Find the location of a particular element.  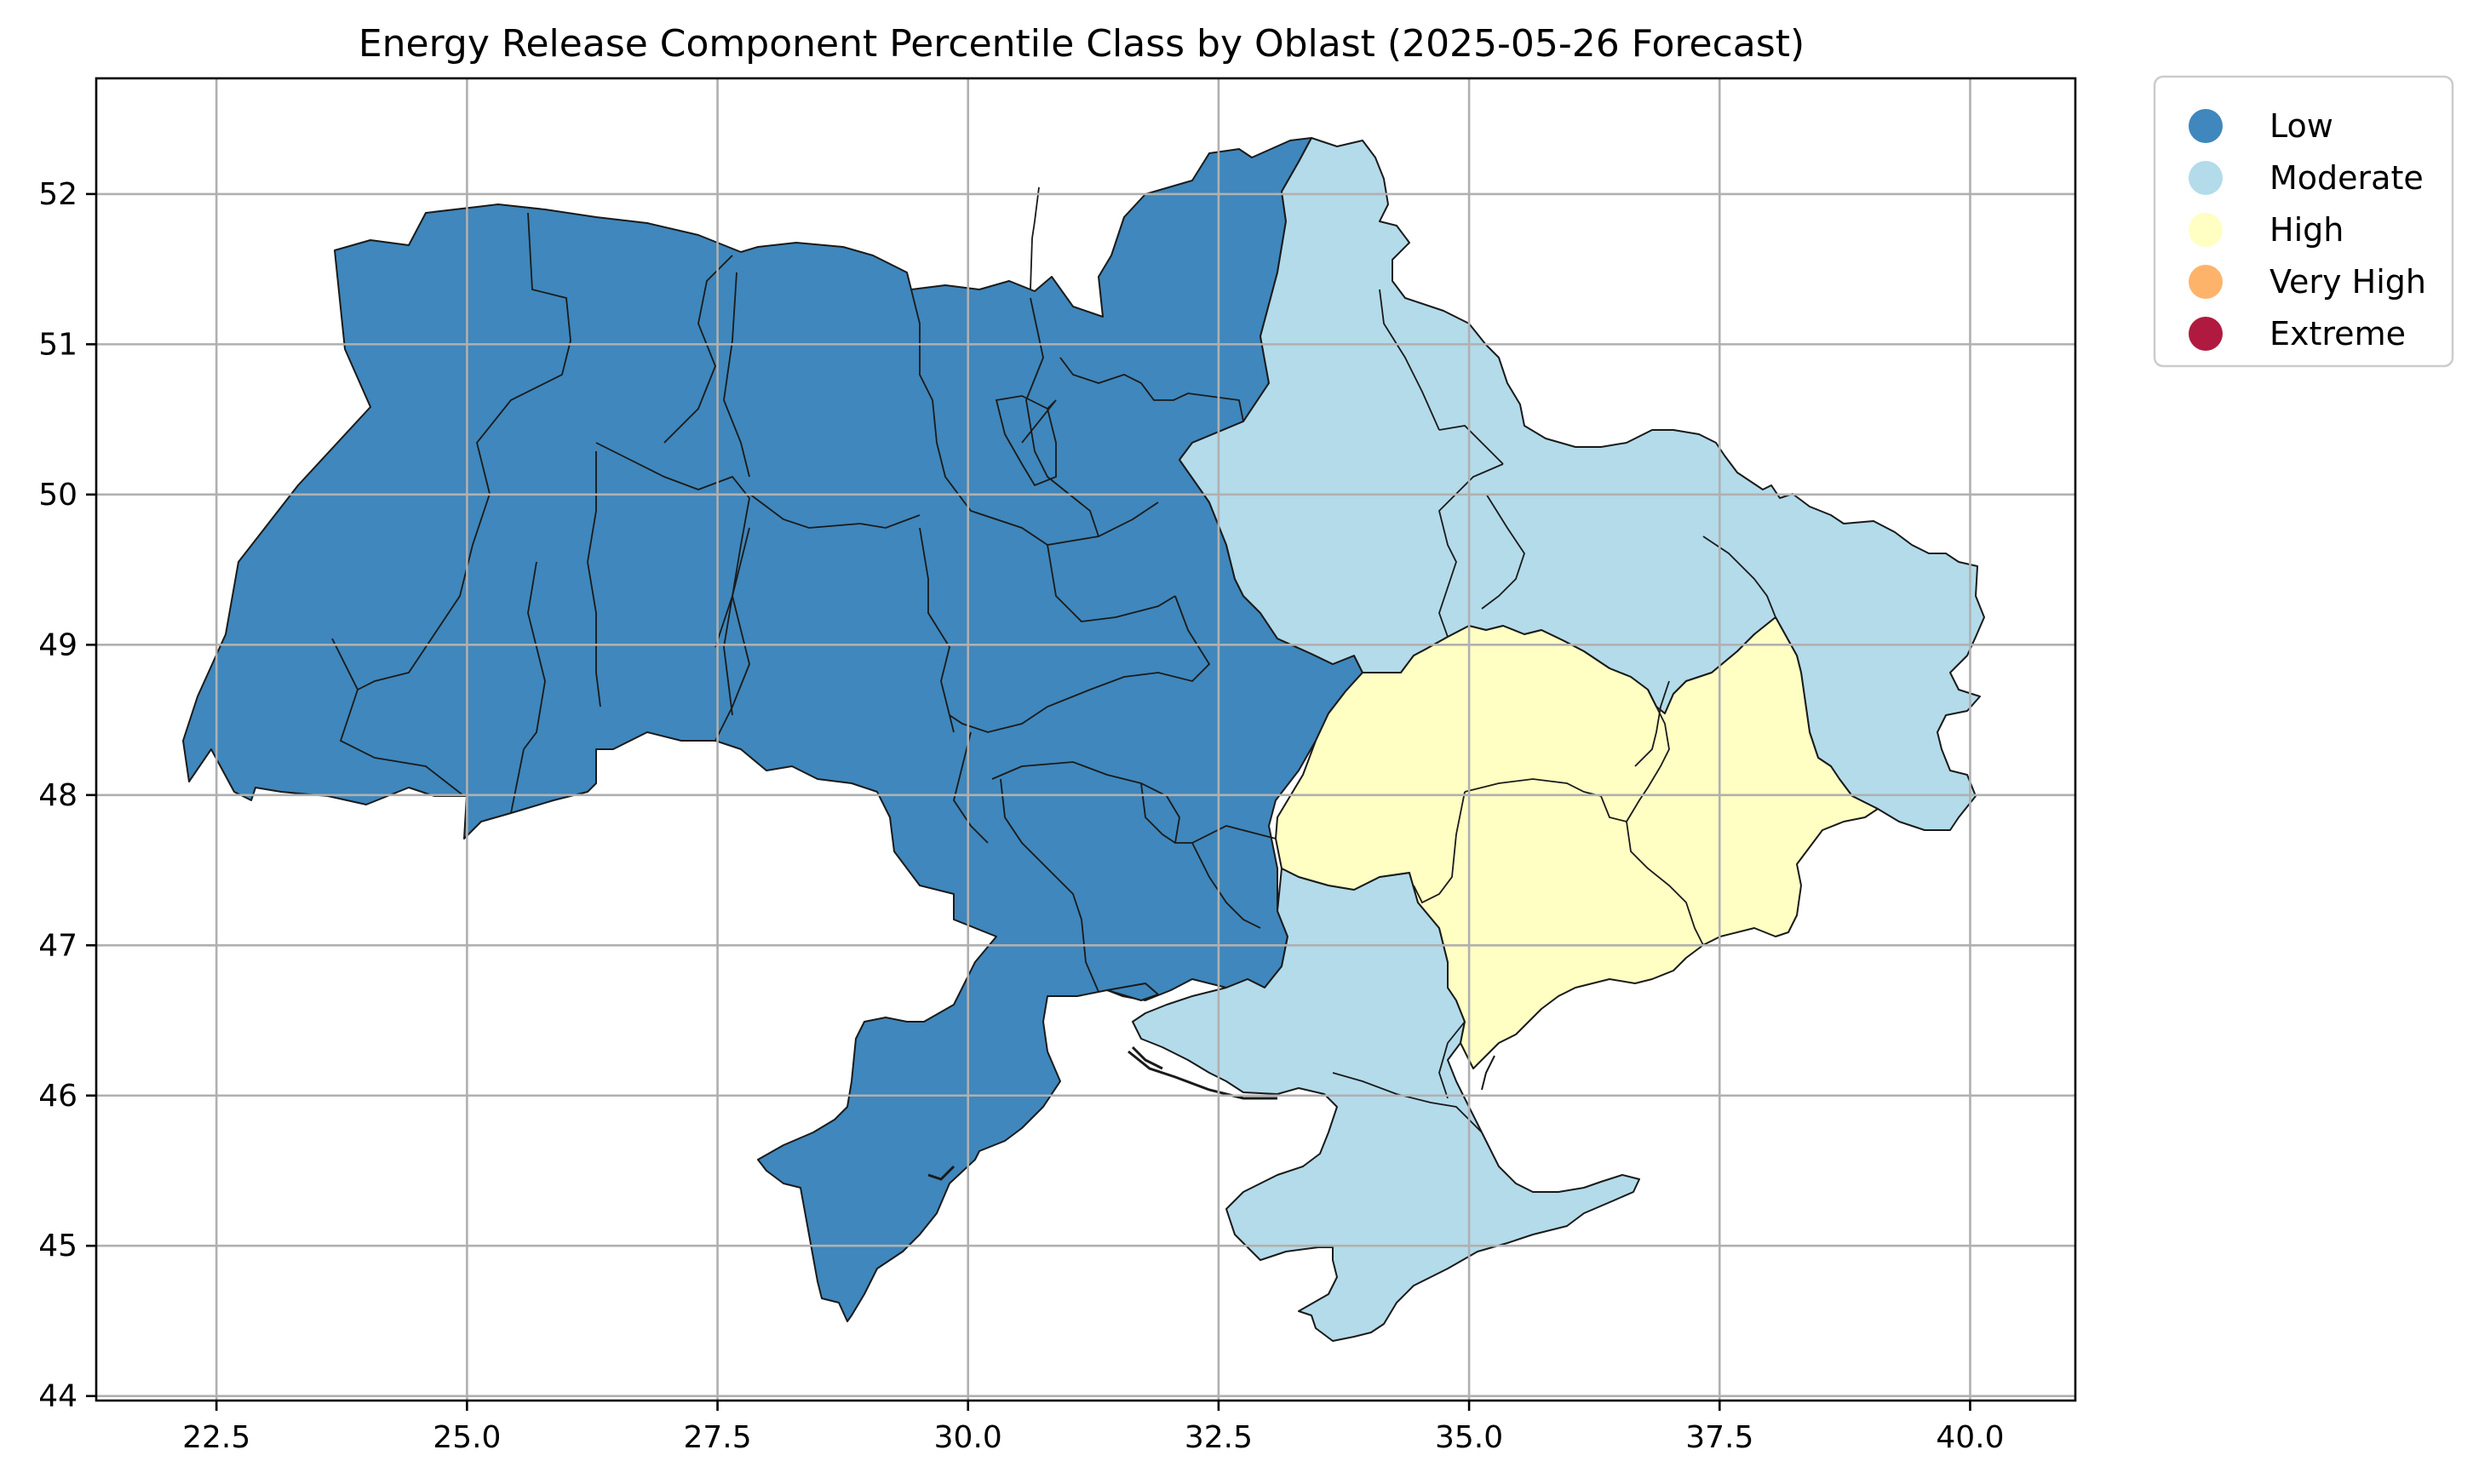

x-tick-label: 40.0 is located at coordinates (1970, 1438).